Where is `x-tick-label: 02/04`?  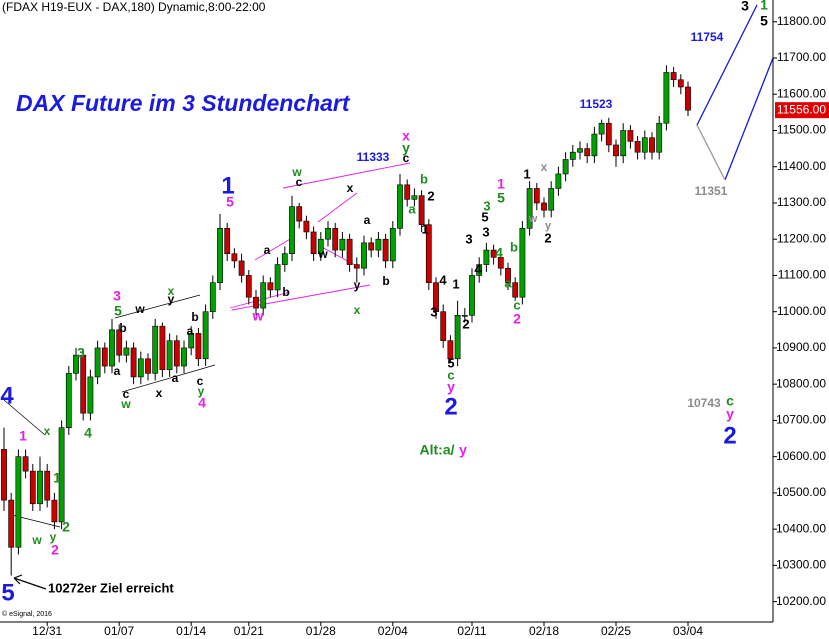
x-tick-label: 02/04 is located at coordinates (393, 631).